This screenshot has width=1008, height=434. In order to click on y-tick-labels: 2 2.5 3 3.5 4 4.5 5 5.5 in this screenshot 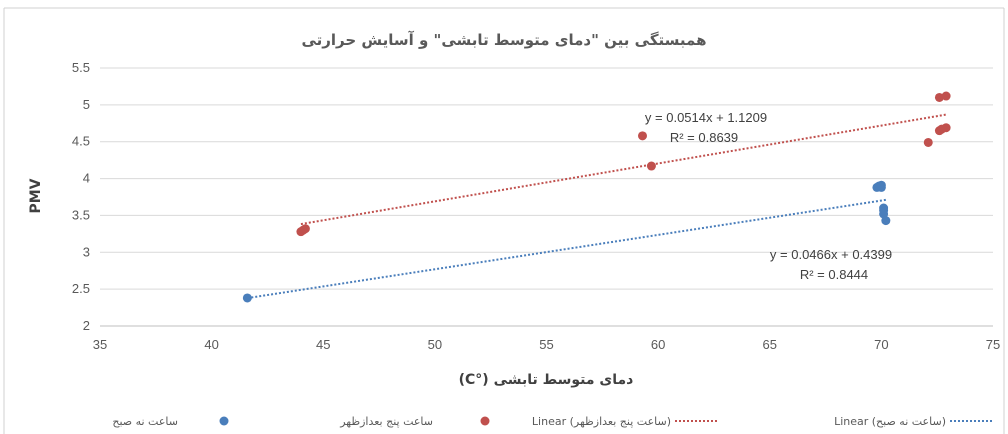, I will do `click(81, 196)`.